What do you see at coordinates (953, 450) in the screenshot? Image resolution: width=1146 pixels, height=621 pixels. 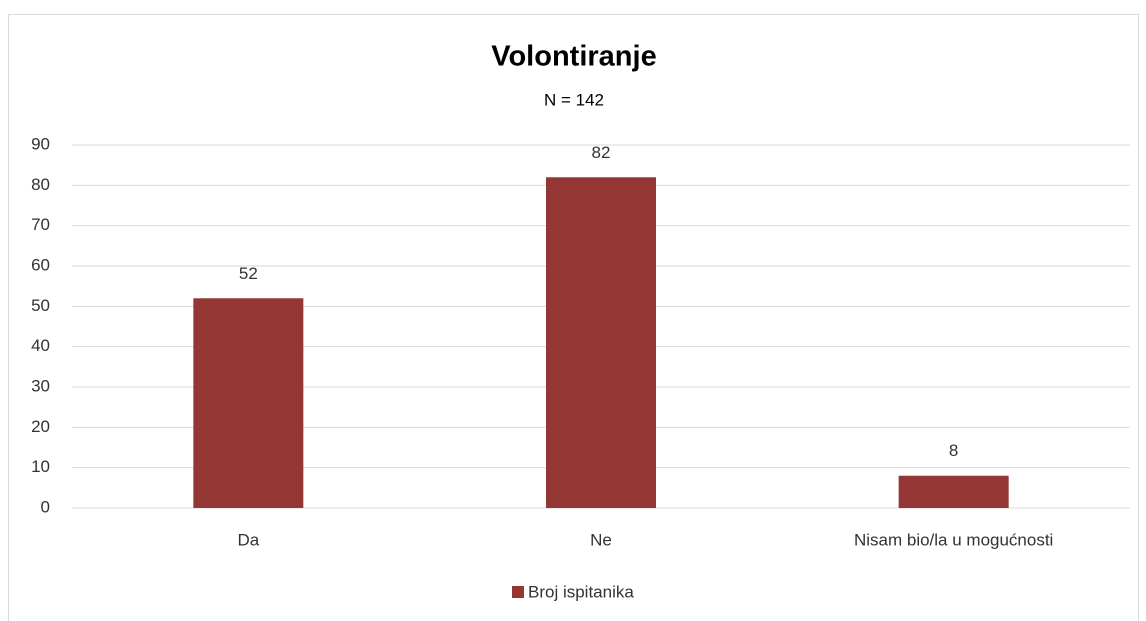 I see `data-label: 8` at bounding box center [953, 450].